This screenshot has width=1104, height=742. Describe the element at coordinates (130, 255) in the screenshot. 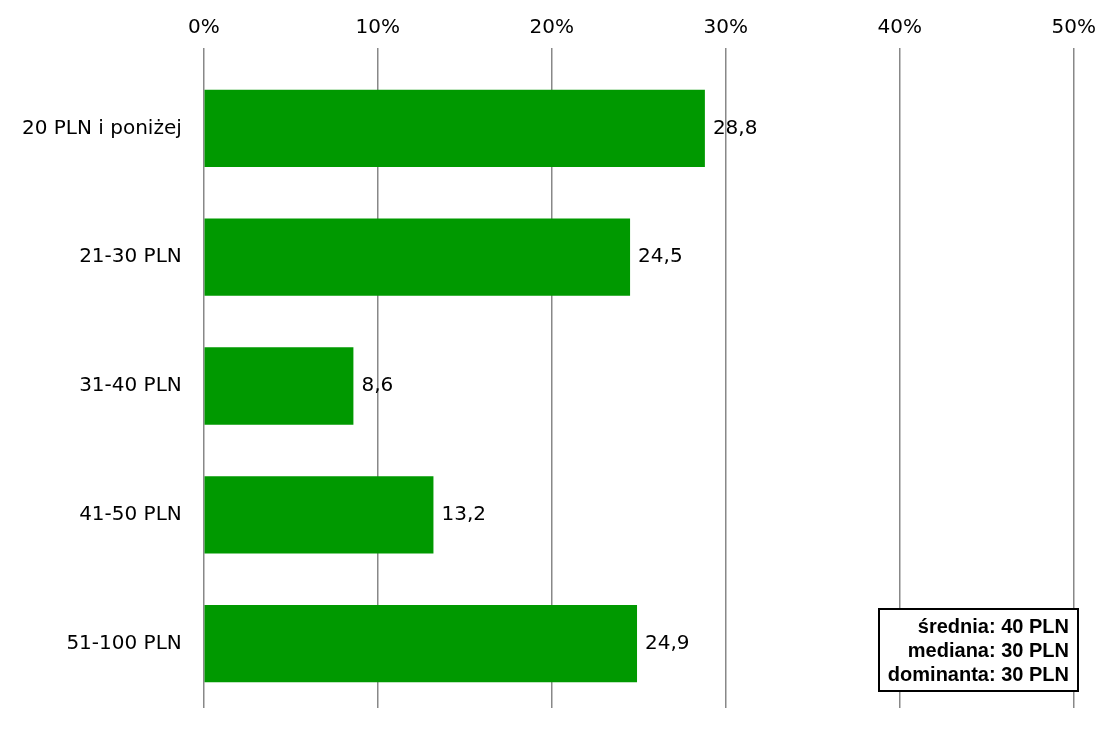

I see `y-tick-label: 21-30 PLN` at that location.